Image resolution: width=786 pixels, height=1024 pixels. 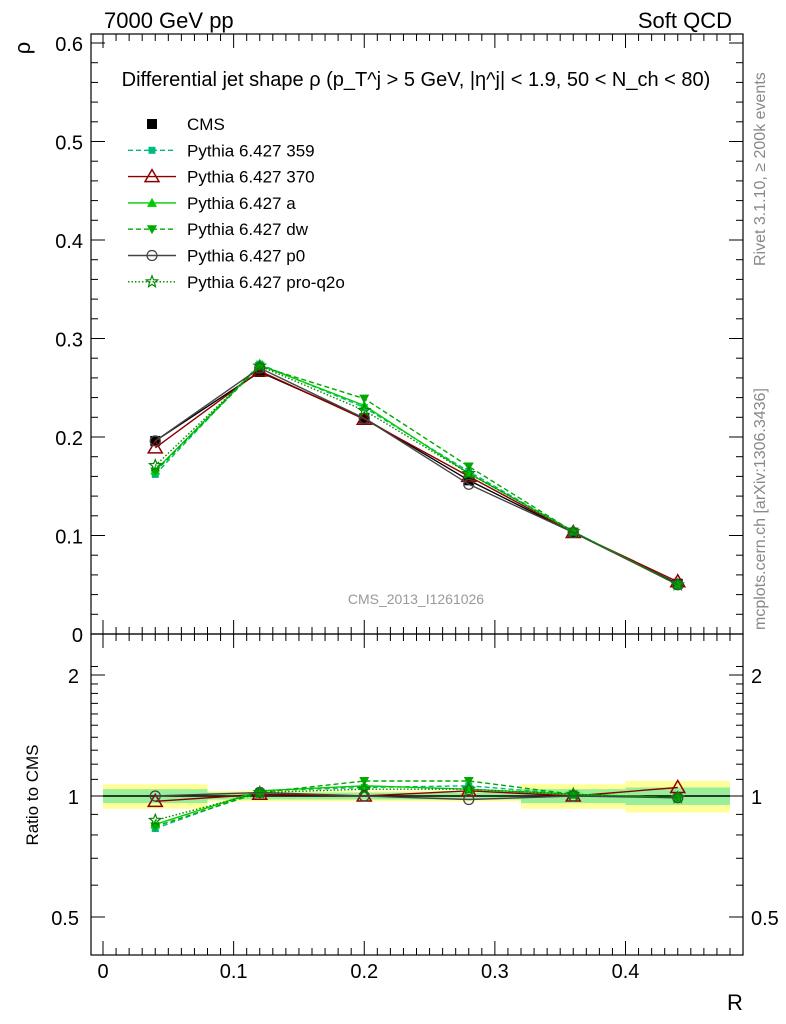 I want to click on series-line-cms, so click(x=416, y=478).